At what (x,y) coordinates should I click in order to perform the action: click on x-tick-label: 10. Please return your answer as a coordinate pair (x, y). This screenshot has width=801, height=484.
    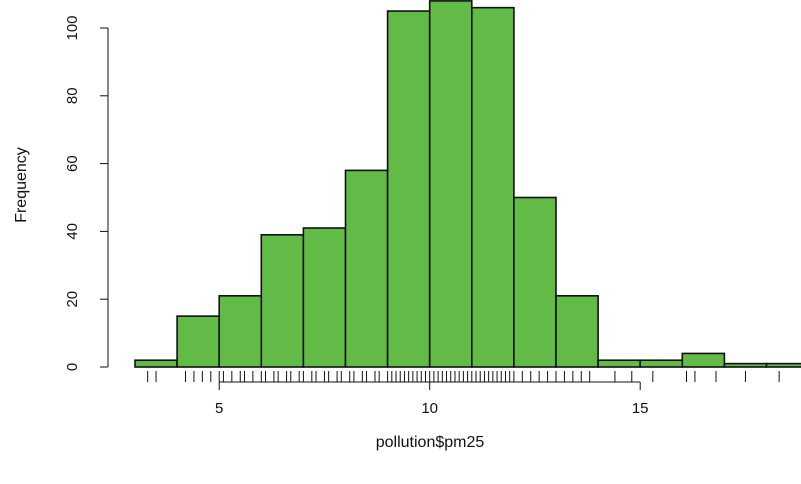
    Looking at the image, I should click on (429, 408).